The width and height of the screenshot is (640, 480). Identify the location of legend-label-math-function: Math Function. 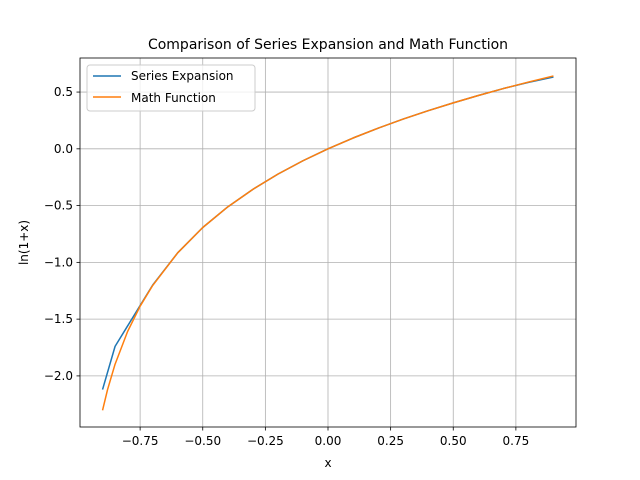
(173, 98).